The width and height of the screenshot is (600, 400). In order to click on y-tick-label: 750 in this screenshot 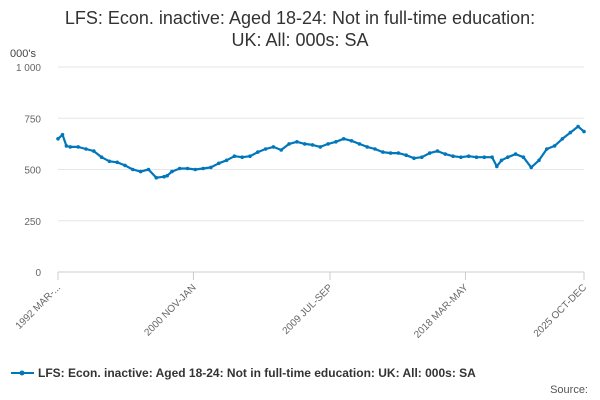, I will do `click(32, 119)`.